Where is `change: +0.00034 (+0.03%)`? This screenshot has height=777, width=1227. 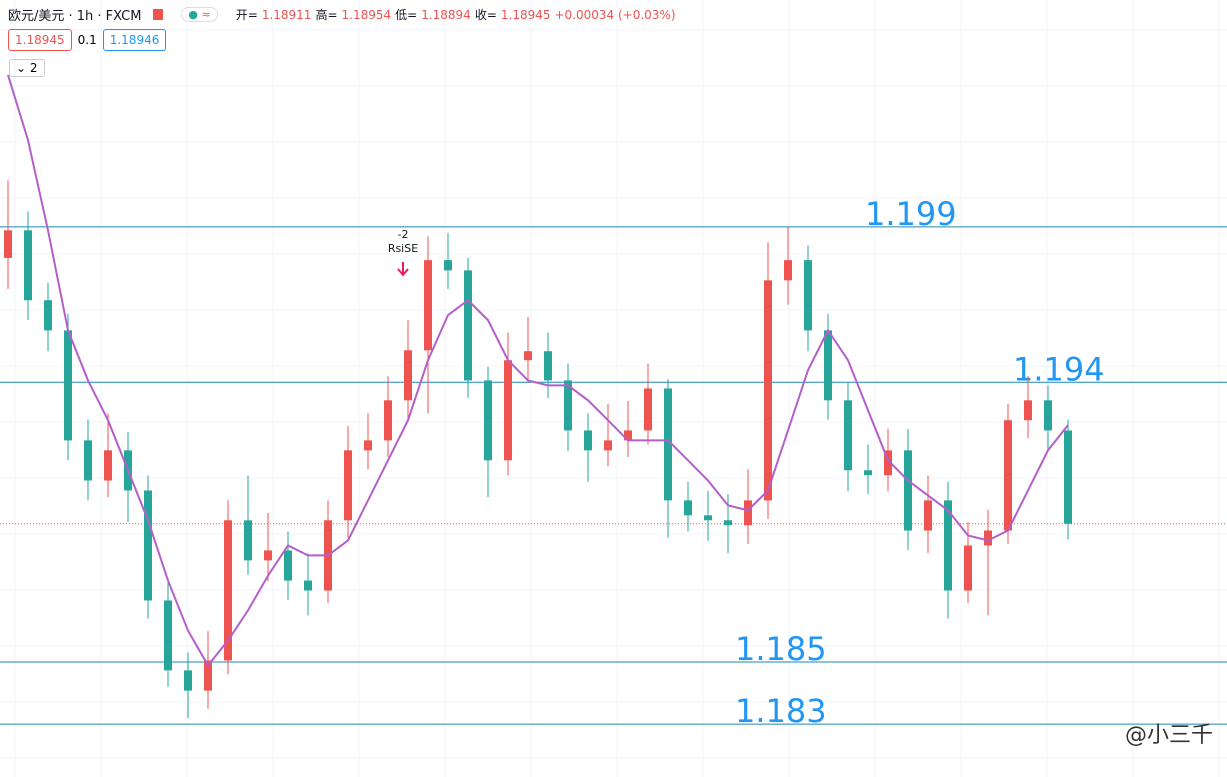
change: +0.00034 (+0.03%) is located at coordinates (615, 14).